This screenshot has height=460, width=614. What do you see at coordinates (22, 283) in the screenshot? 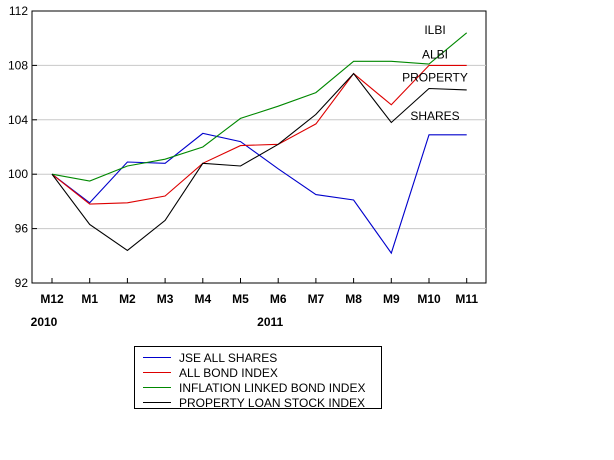
I see `y-tick-label: 92` at bounding box center [22, 283].